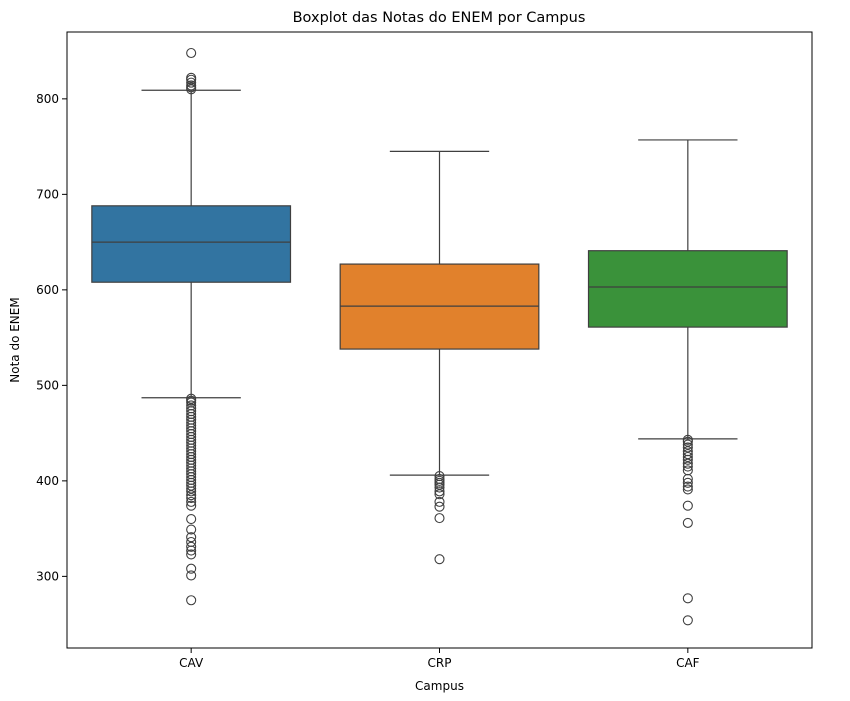  What do you see at coordinates (191, 663) in the screenshot?
I see `x-tick-label: CAV` at bounding box center [191, 663].